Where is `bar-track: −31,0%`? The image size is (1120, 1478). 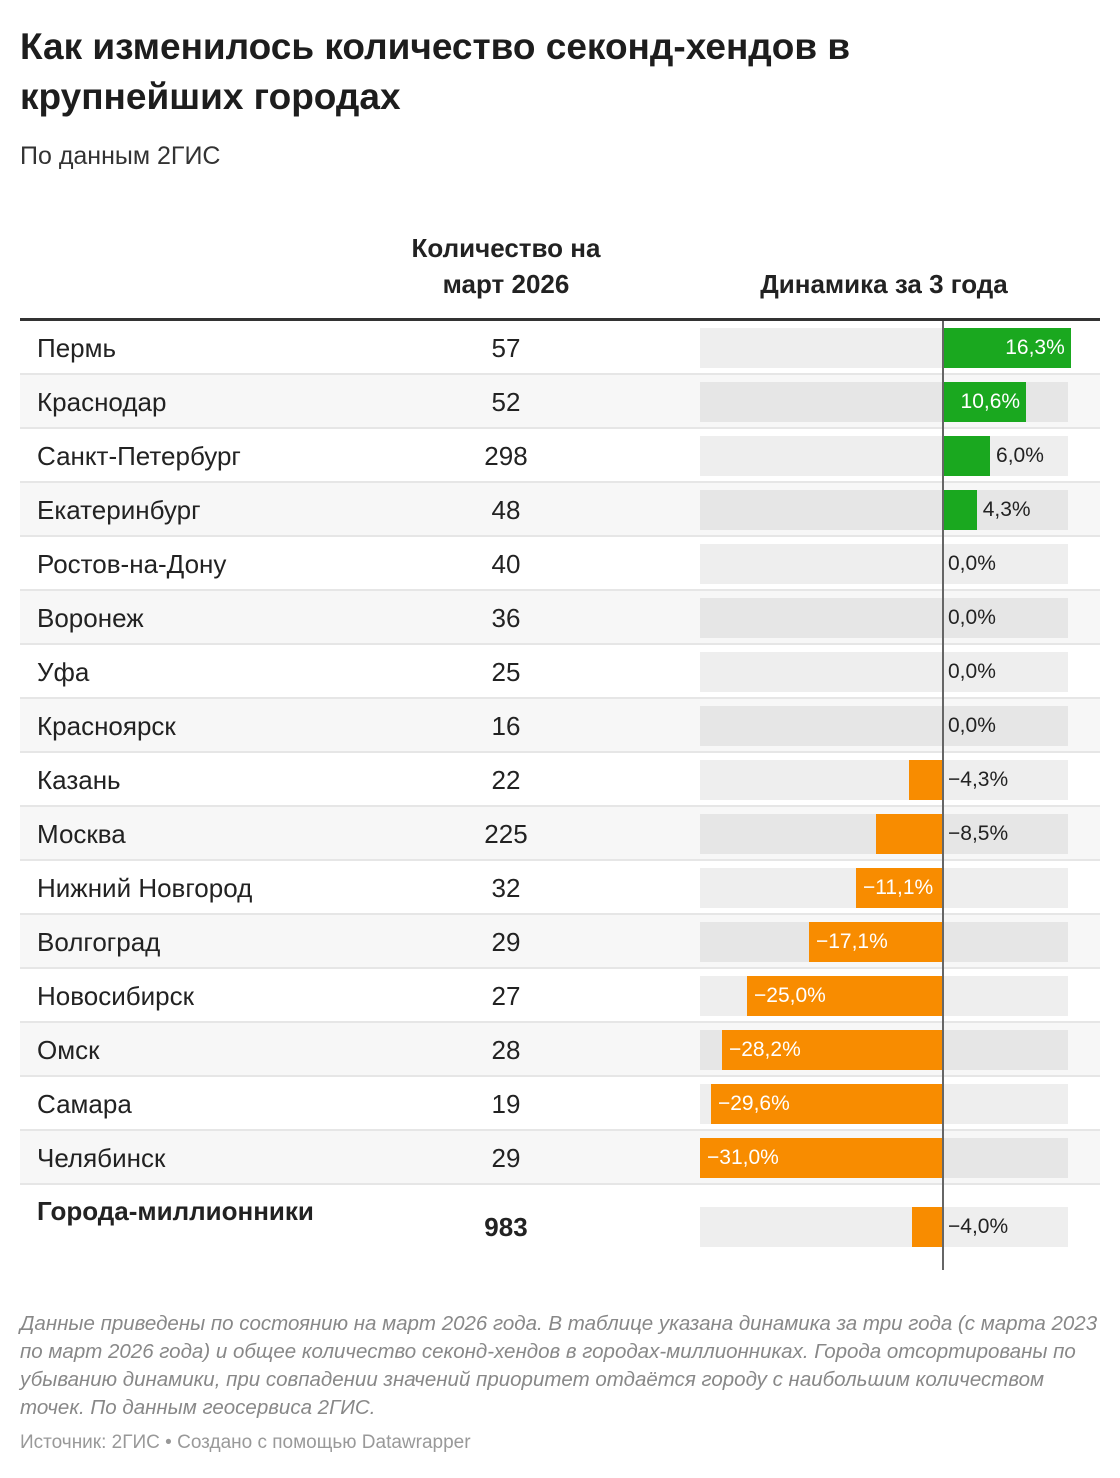 bar-track: −31,0% is located at coordinates (884, 1158).